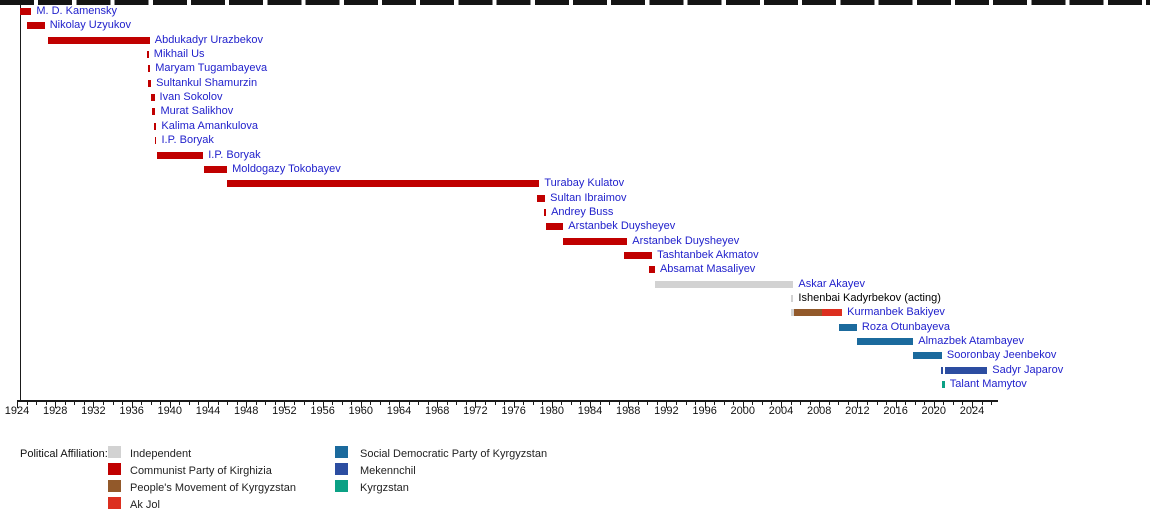 This screenshot has width=1150, height=520. What do you see at coordinates (707, 269) in the screenshot?
I see `person-link-label: Absamat Masaliyev` at bounding box center [707, 269].